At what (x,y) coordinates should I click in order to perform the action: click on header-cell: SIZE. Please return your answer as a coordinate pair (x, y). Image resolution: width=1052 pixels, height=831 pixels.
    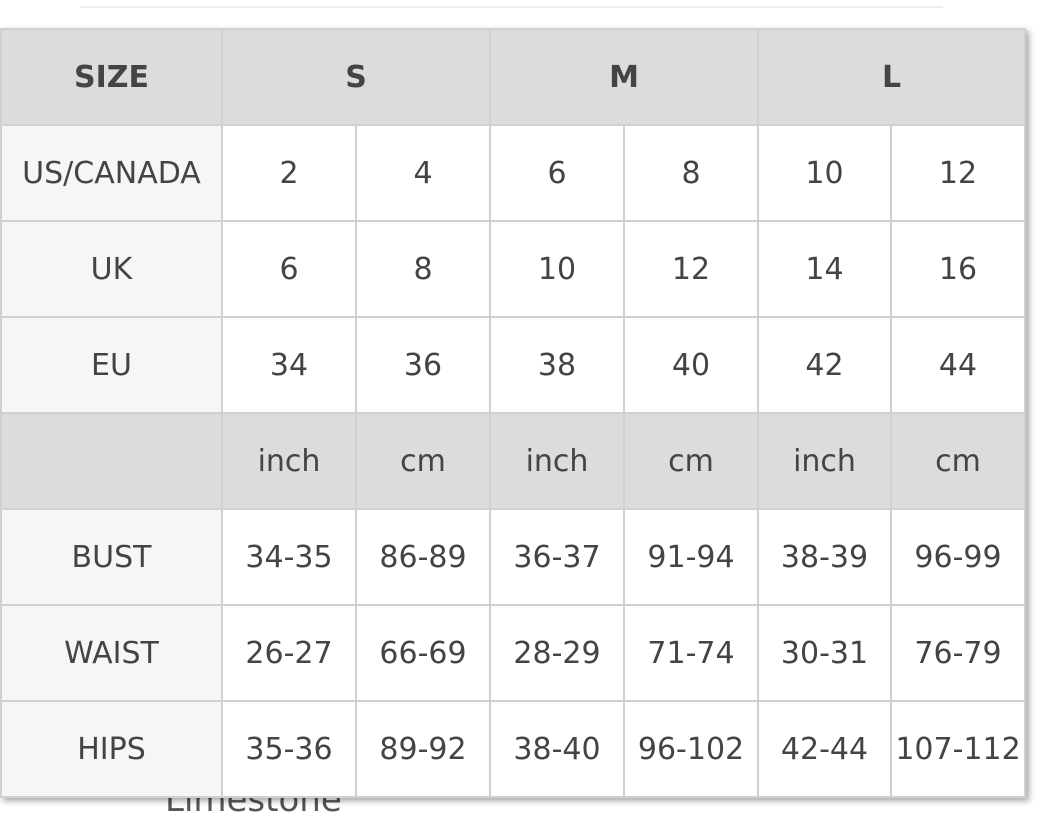
    Looking at the image, I should click on (111, 77).